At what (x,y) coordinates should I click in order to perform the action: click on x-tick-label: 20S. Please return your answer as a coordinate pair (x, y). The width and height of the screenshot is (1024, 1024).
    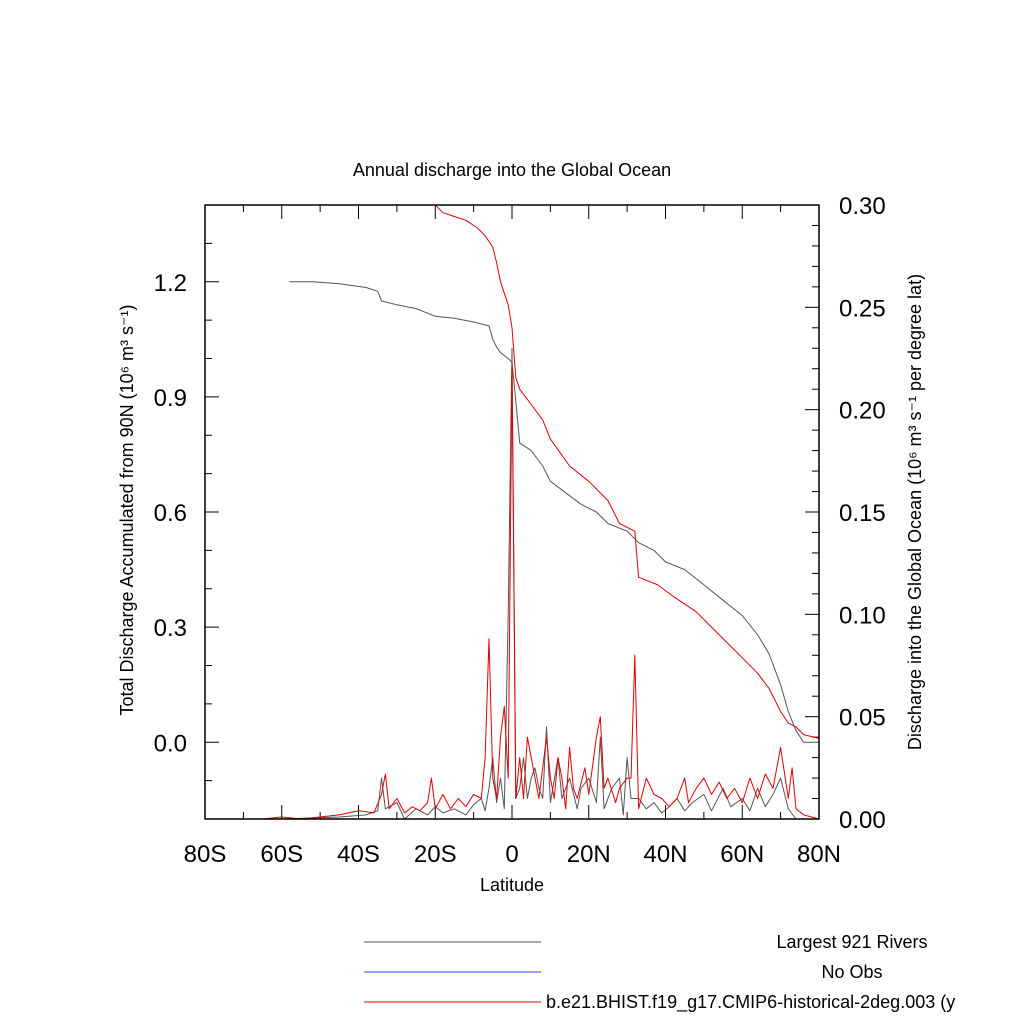
    Looking at the image, I should click on (435, 854).